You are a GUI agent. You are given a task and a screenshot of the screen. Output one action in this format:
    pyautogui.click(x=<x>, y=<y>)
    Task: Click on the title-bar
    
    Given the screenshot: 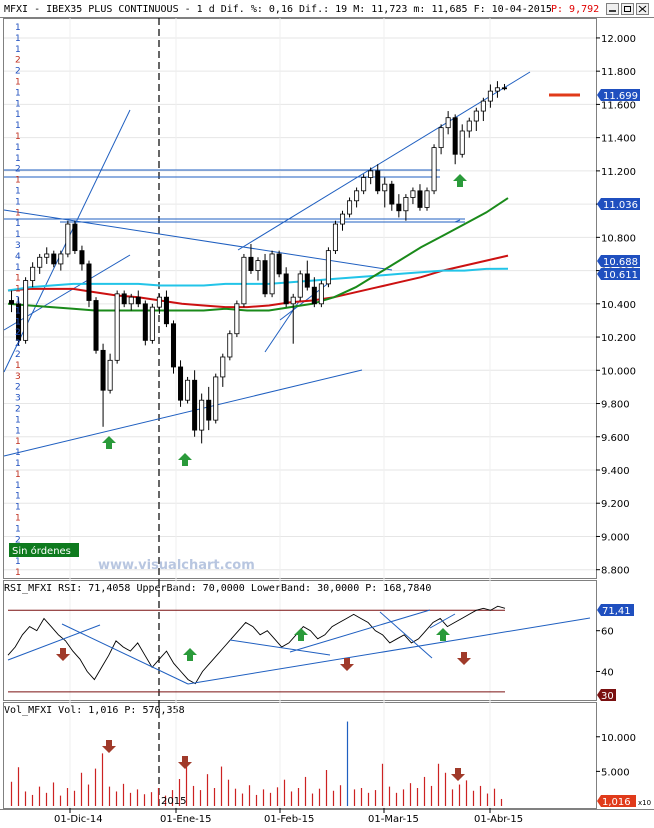 What is the action you would take?
    pyautogui.click(x=327, y=9)
    